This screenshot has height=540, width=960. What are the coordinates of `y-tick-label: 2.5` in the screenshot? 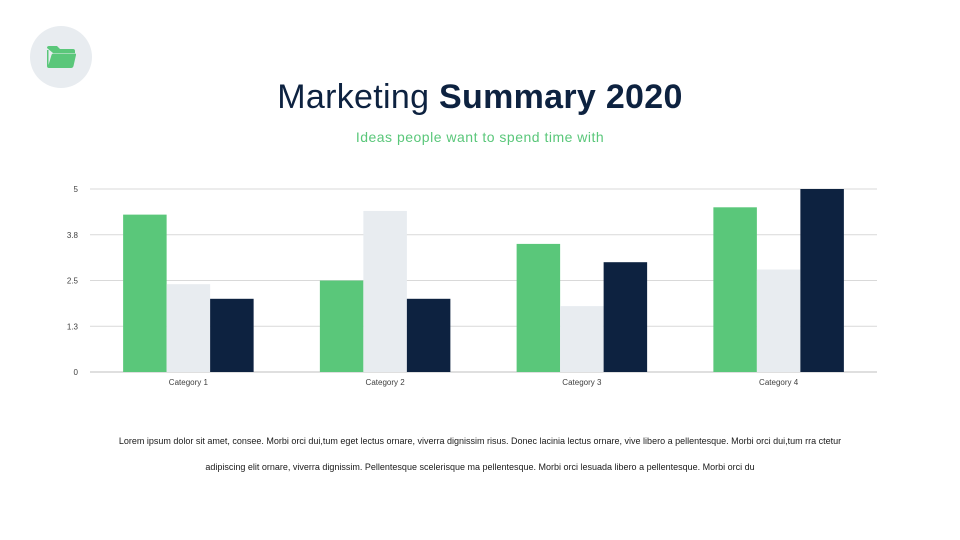 It's located at (73, 281).